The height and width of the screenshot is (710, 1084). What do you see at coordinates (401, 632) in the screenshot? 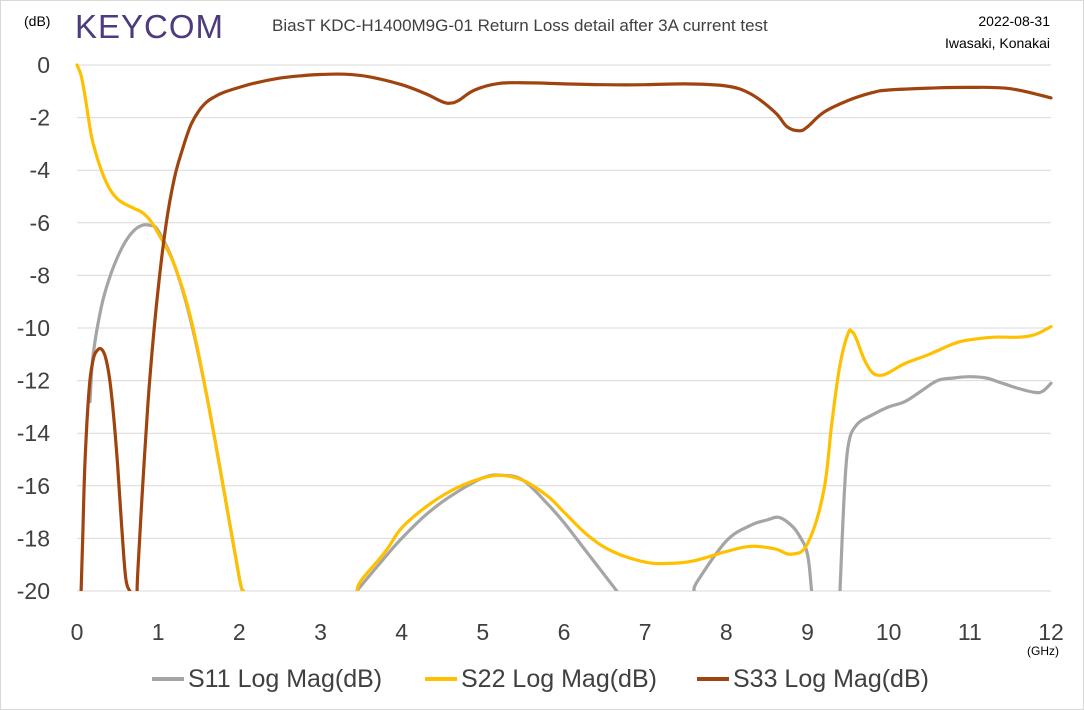
I see `x-tick-label: 4` at bounding box center [401, 632].